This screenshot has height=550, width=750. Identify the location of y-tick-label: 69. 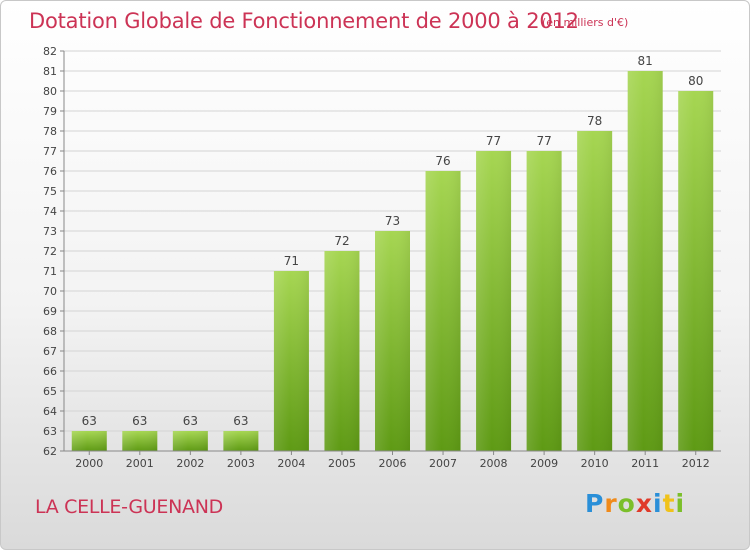
(50, 311).